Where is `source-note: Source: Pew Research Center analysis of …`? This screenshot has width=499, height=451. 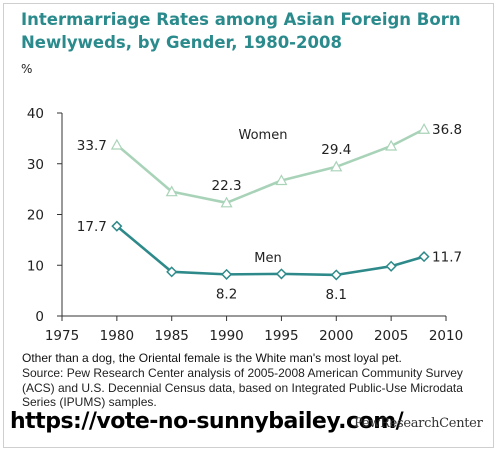 source-note: Source: Pew Research Center analysis of … is located at coordinates (242, 387).